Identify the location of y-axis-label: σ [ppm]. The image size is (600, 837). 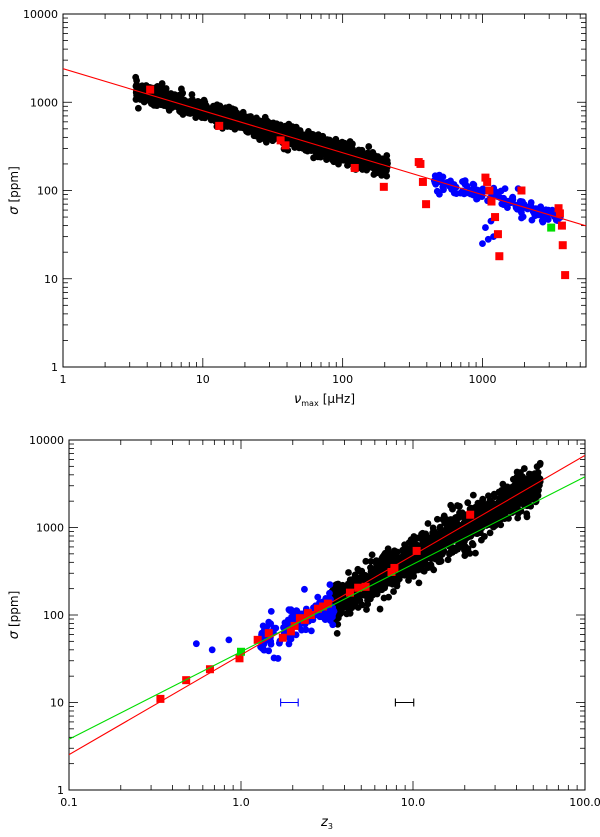
(14, 615).